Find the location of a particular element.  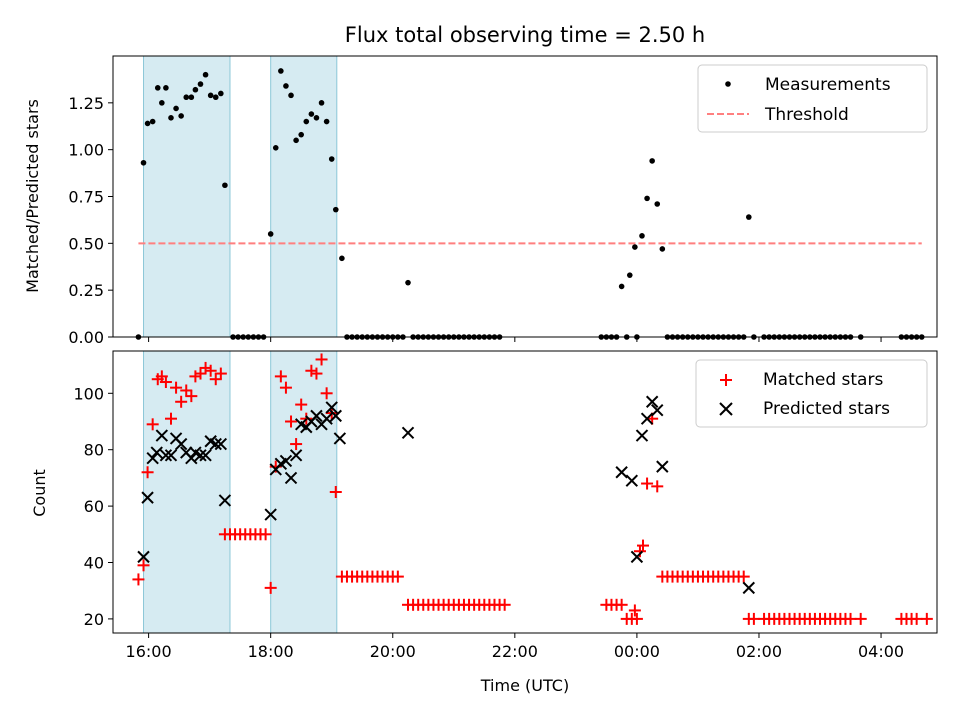

x-tick-label: 18:00 is located at coordinates (271, 651).